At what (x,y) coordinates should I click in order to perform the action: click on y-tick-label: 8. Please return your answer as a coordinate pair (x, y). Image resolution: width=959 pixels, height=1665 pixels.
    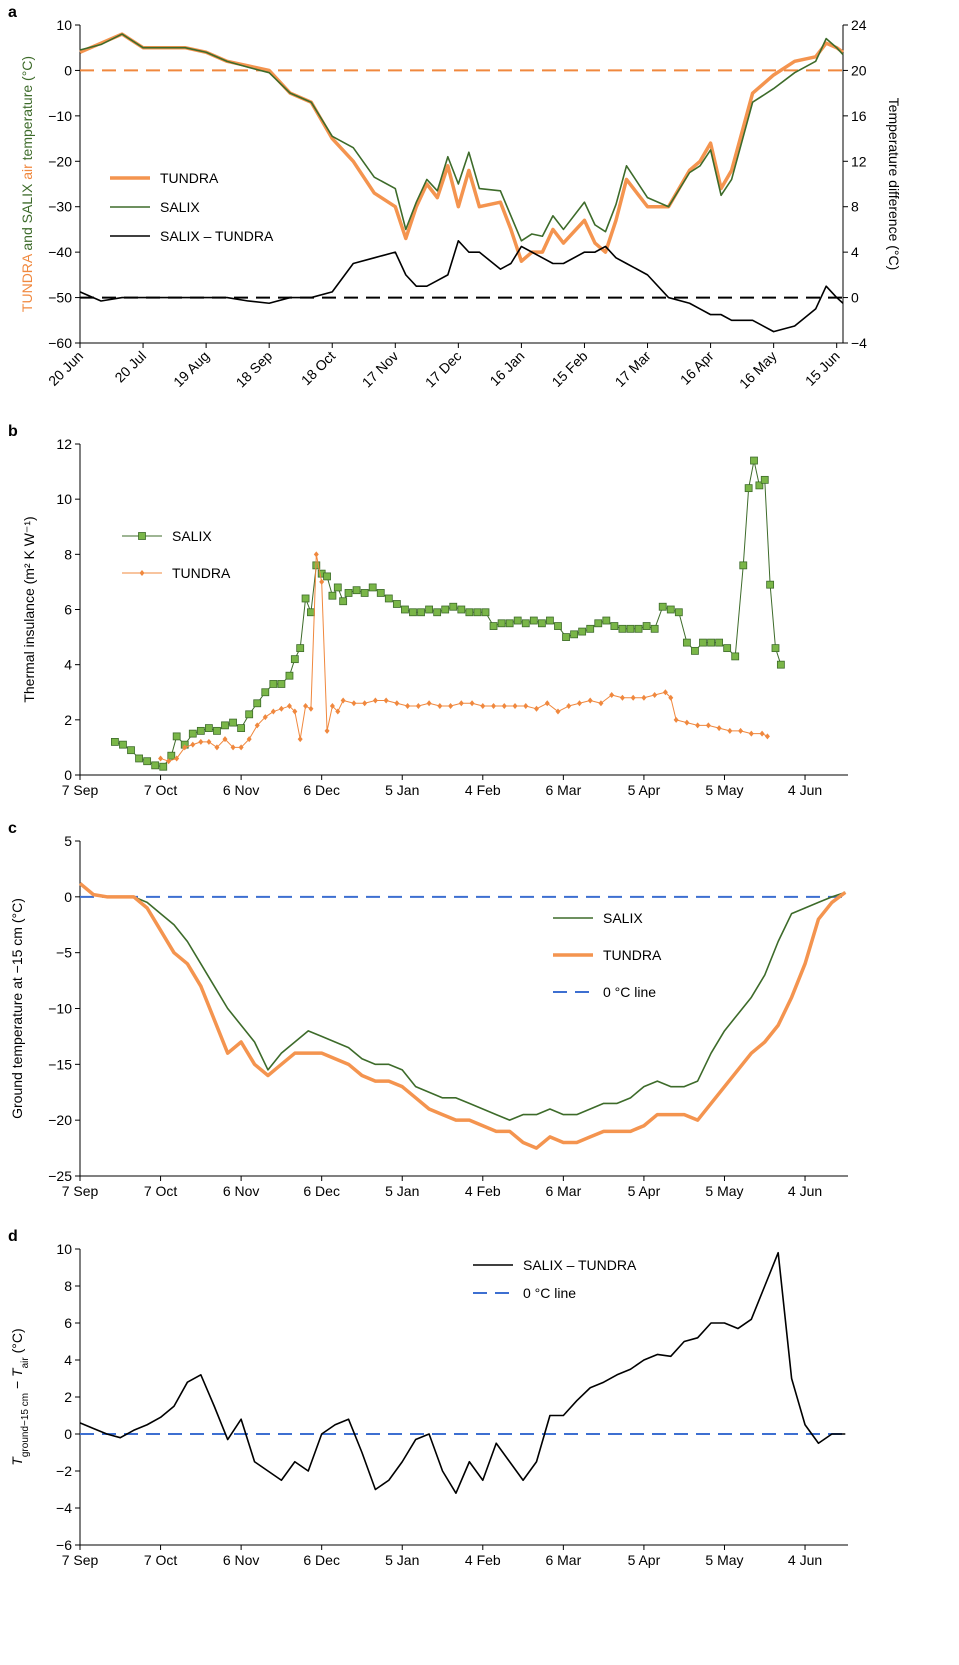
    Looking at the image, I should click on (68, 1286).